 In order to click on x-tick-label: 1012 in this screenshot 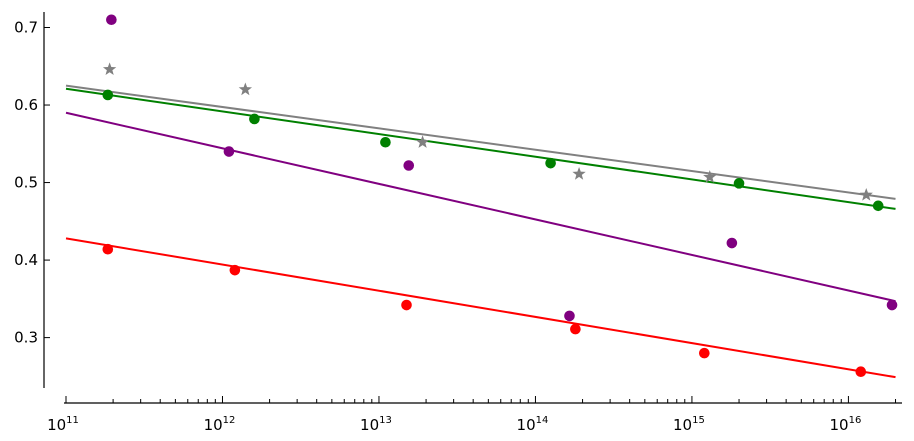, I will do `click(220, 424)`.